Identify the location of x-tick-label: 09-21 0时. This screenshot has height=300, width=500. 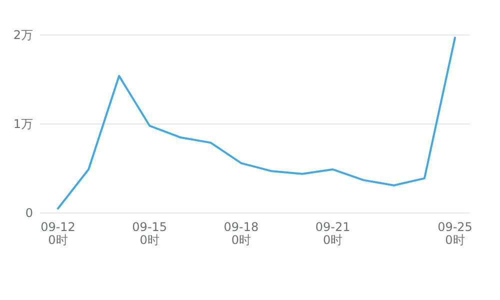
(332, 233).